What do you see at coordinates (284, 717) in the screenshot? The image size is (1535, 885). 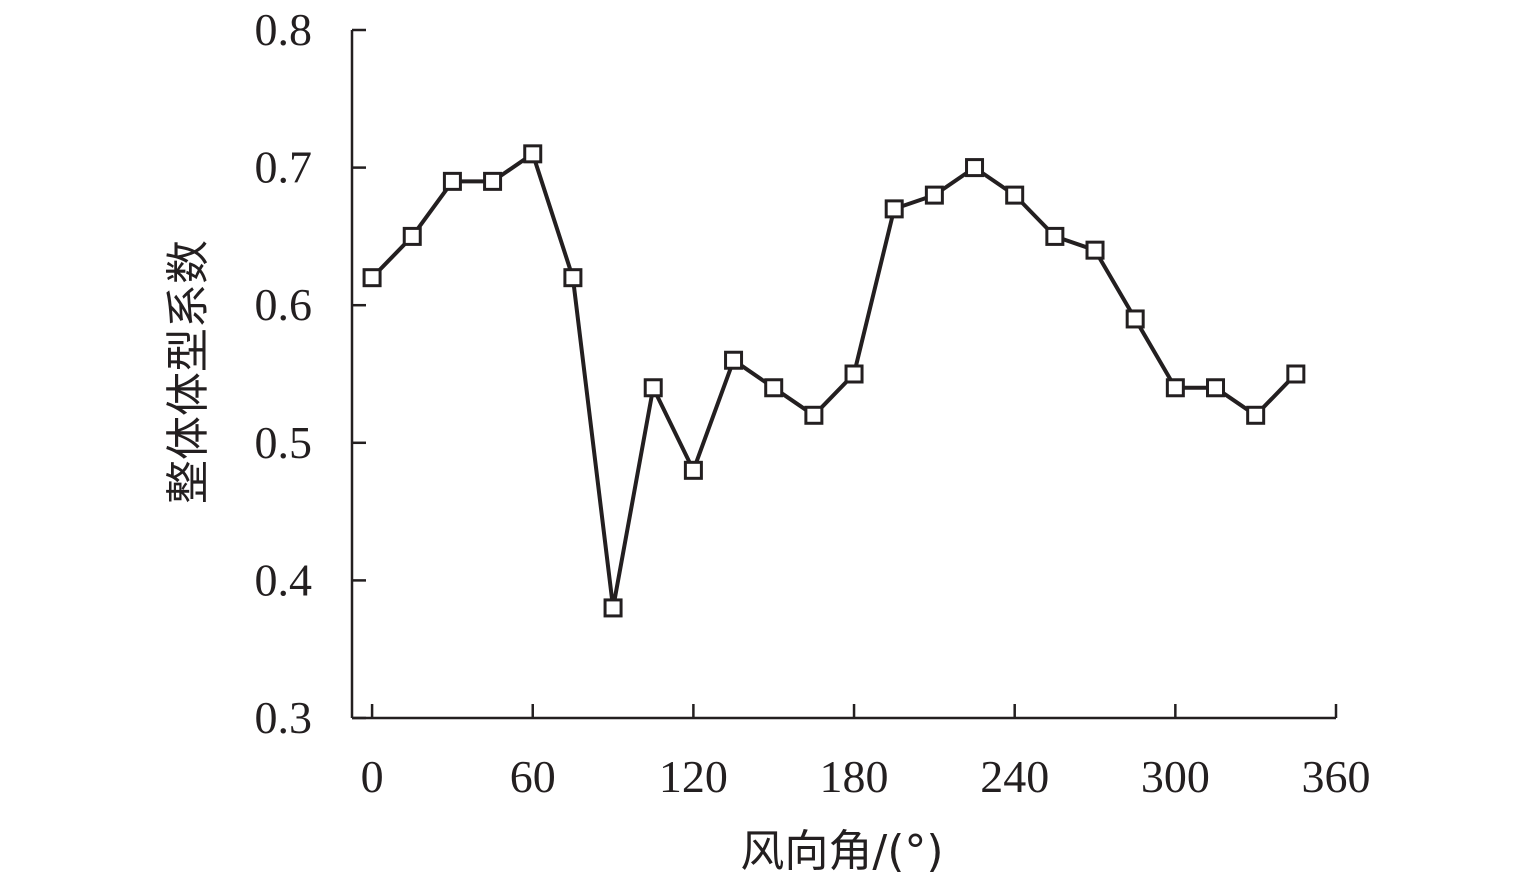 I see `y-tick-label: 0.3` at bounding box center [284, 717].